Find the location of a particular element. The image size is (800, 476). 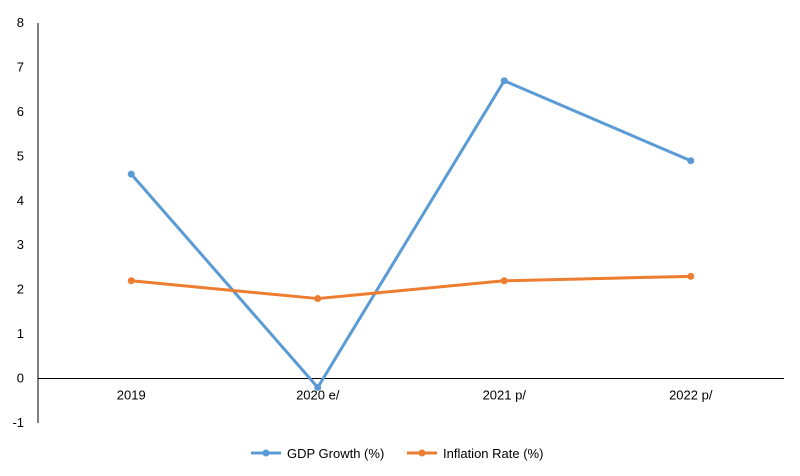

x-axis-tick-labels: 2019 2020 e/2021 p/2022 p/ is located at coordinates (415, 395).